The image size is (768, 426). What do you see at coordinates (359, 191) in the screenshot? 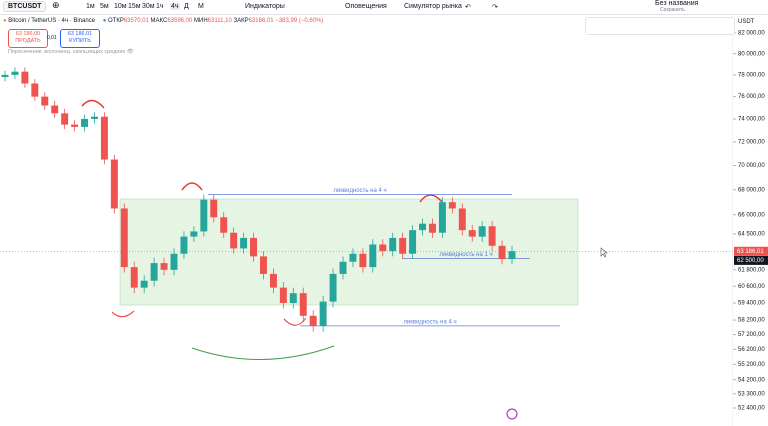
I see `liquidity-label: ликвидность на 4 ч` at bounding box center [359, 191].